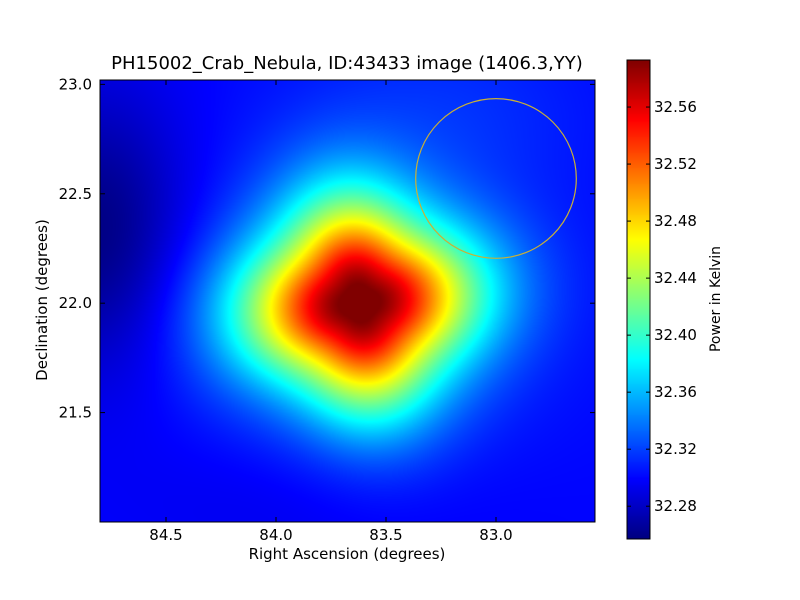 The width and height of the screenshot is (800, 600). Describe the element at coordinates (675, 506) in the screenshot. I see `colorbar-tick-label: 32.28` at that location.